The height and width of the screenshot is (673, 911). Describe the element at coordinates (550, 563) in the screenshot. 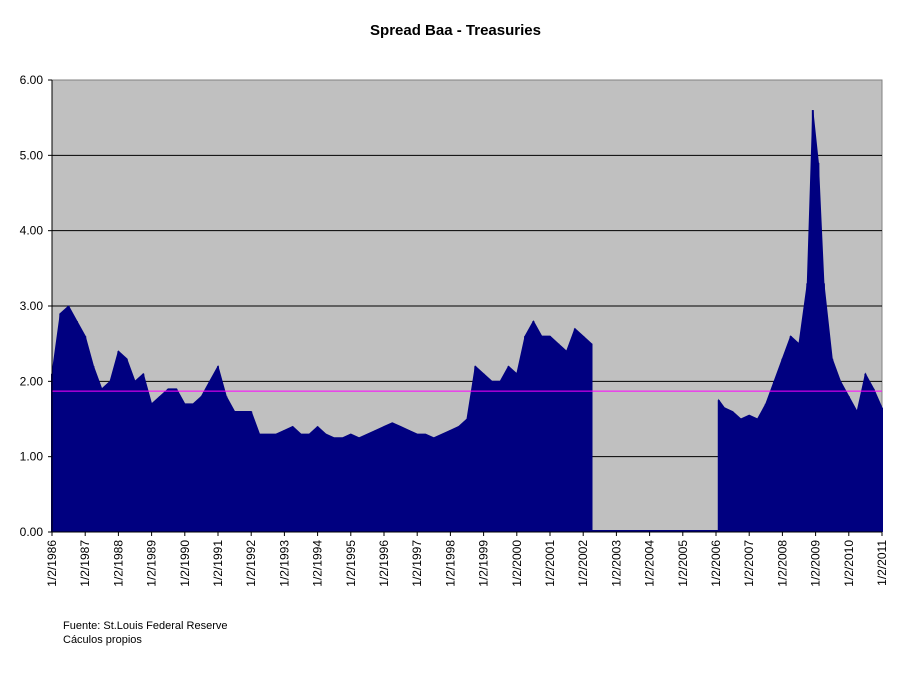

I see `x-tick-label-15: 1/2/2001` at that location.